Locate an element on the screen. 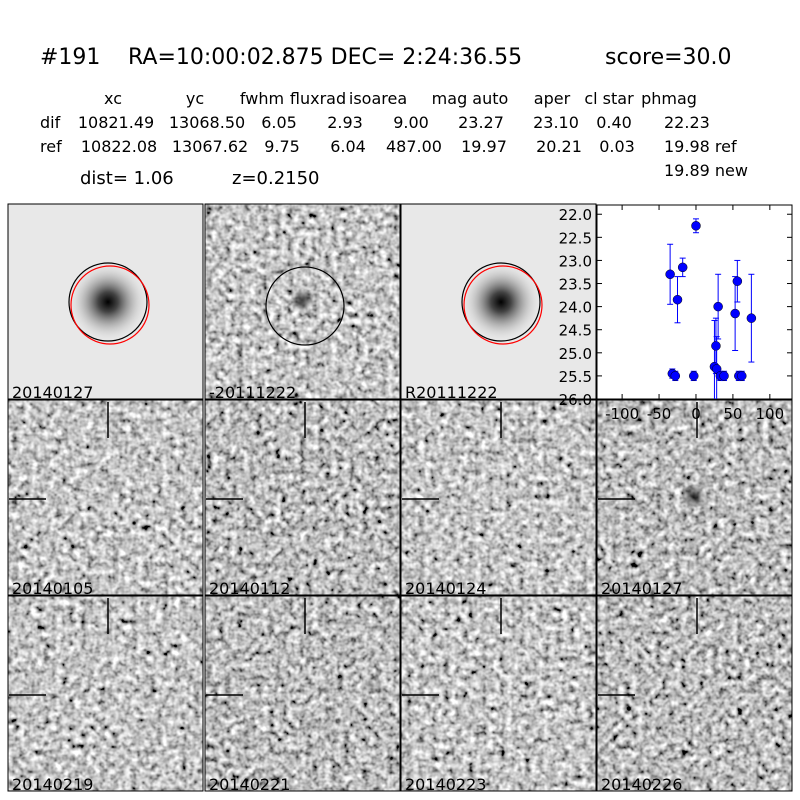 The image size is (800, 800). table-cell: 23.27 is located at coordinates (481, 122).